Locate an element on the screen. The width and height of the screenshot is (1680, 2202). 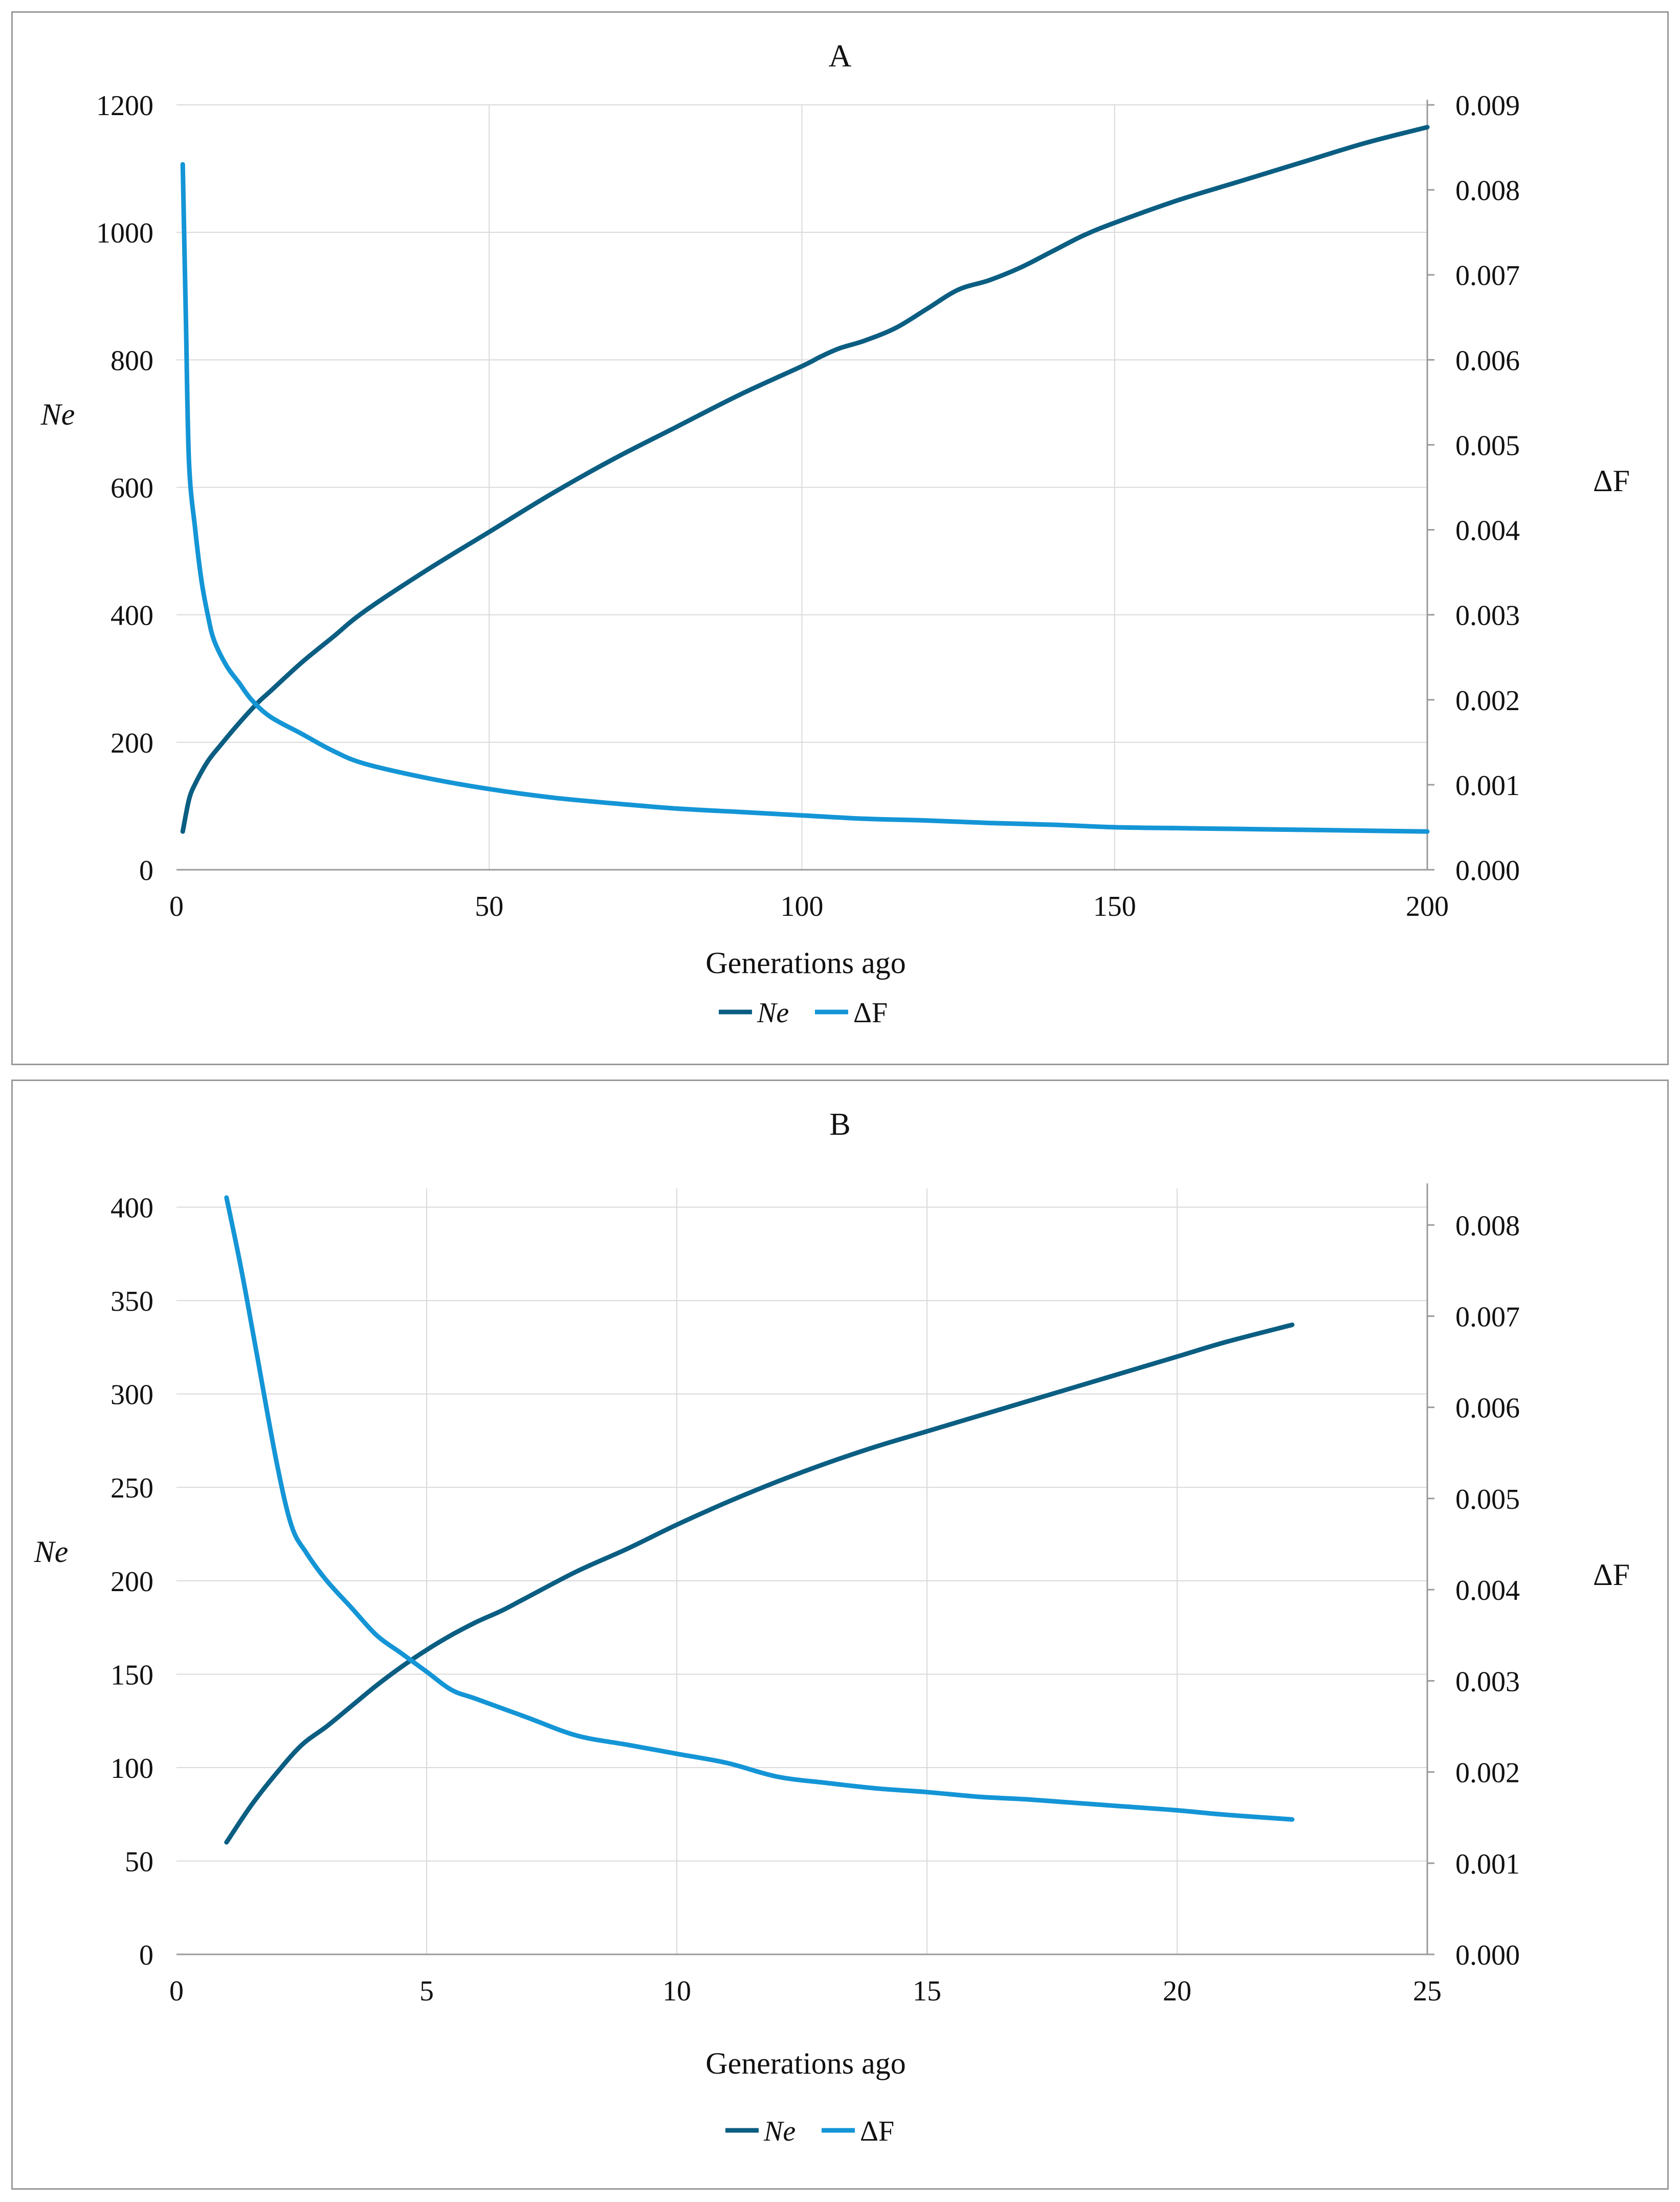
chart-a-y-tick-label: 1000 is located at coordinates (124, 233).